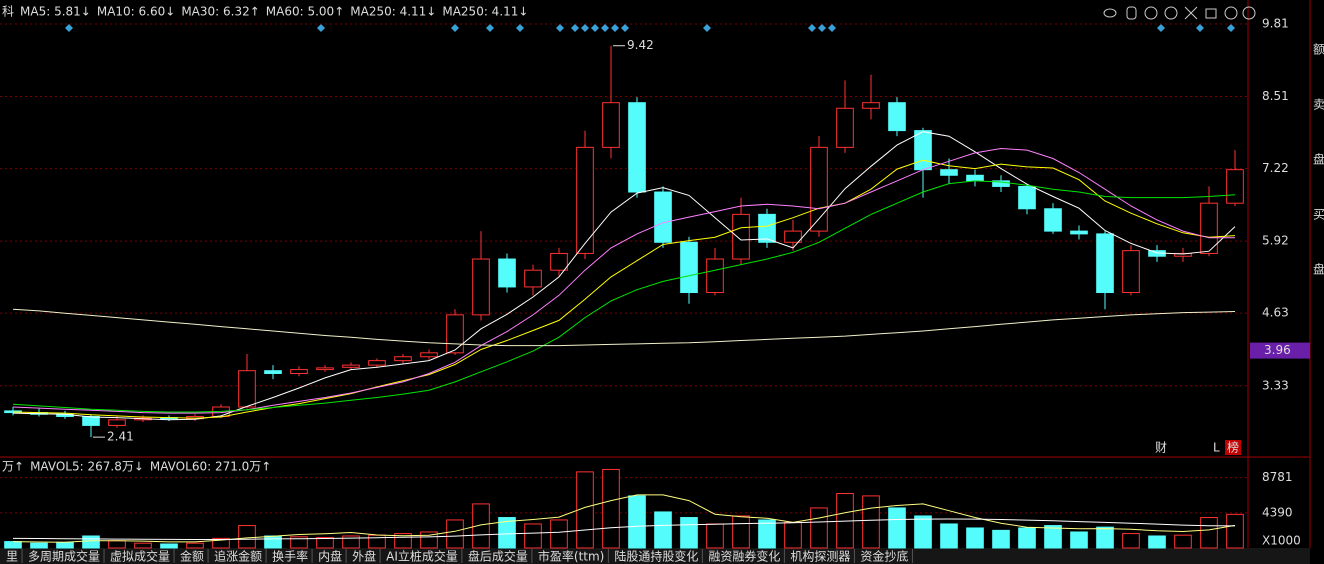  I want to click on side-panel-label: 买, so click(1318, 215).